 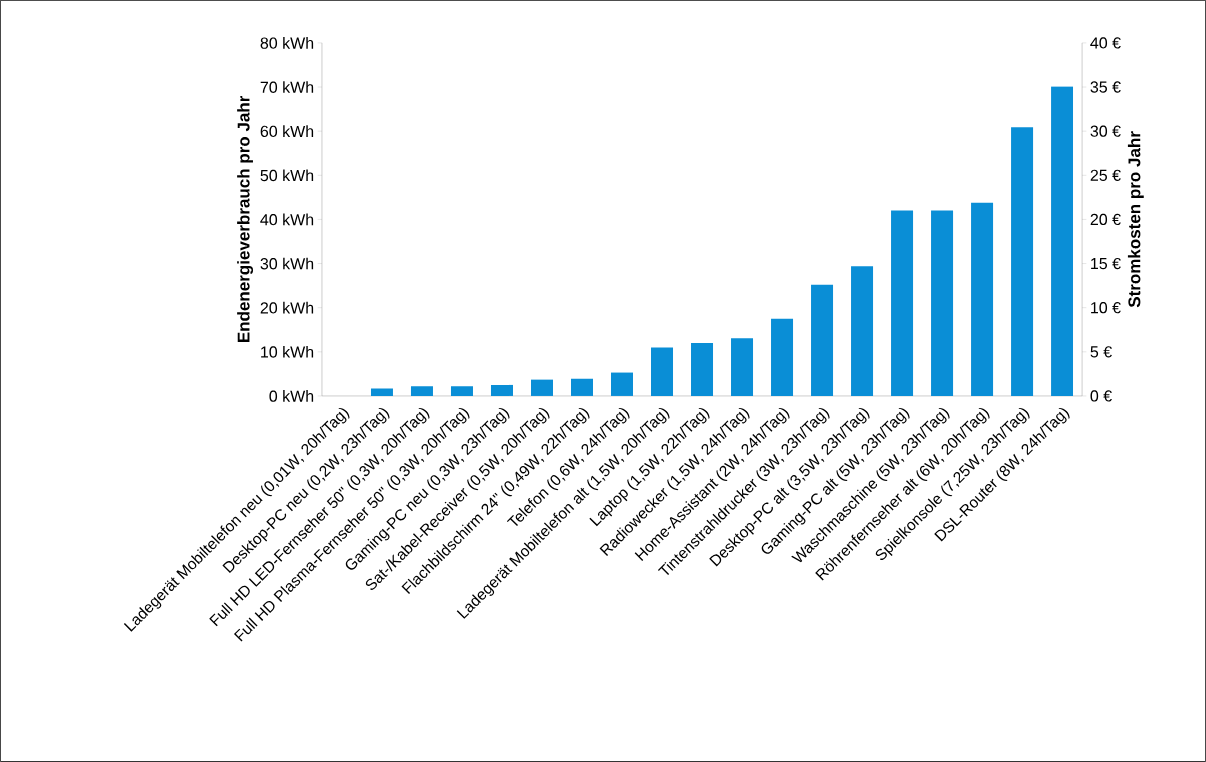 I want to click on y-tick-label: 70 kWh, so click(x=287, y=87).